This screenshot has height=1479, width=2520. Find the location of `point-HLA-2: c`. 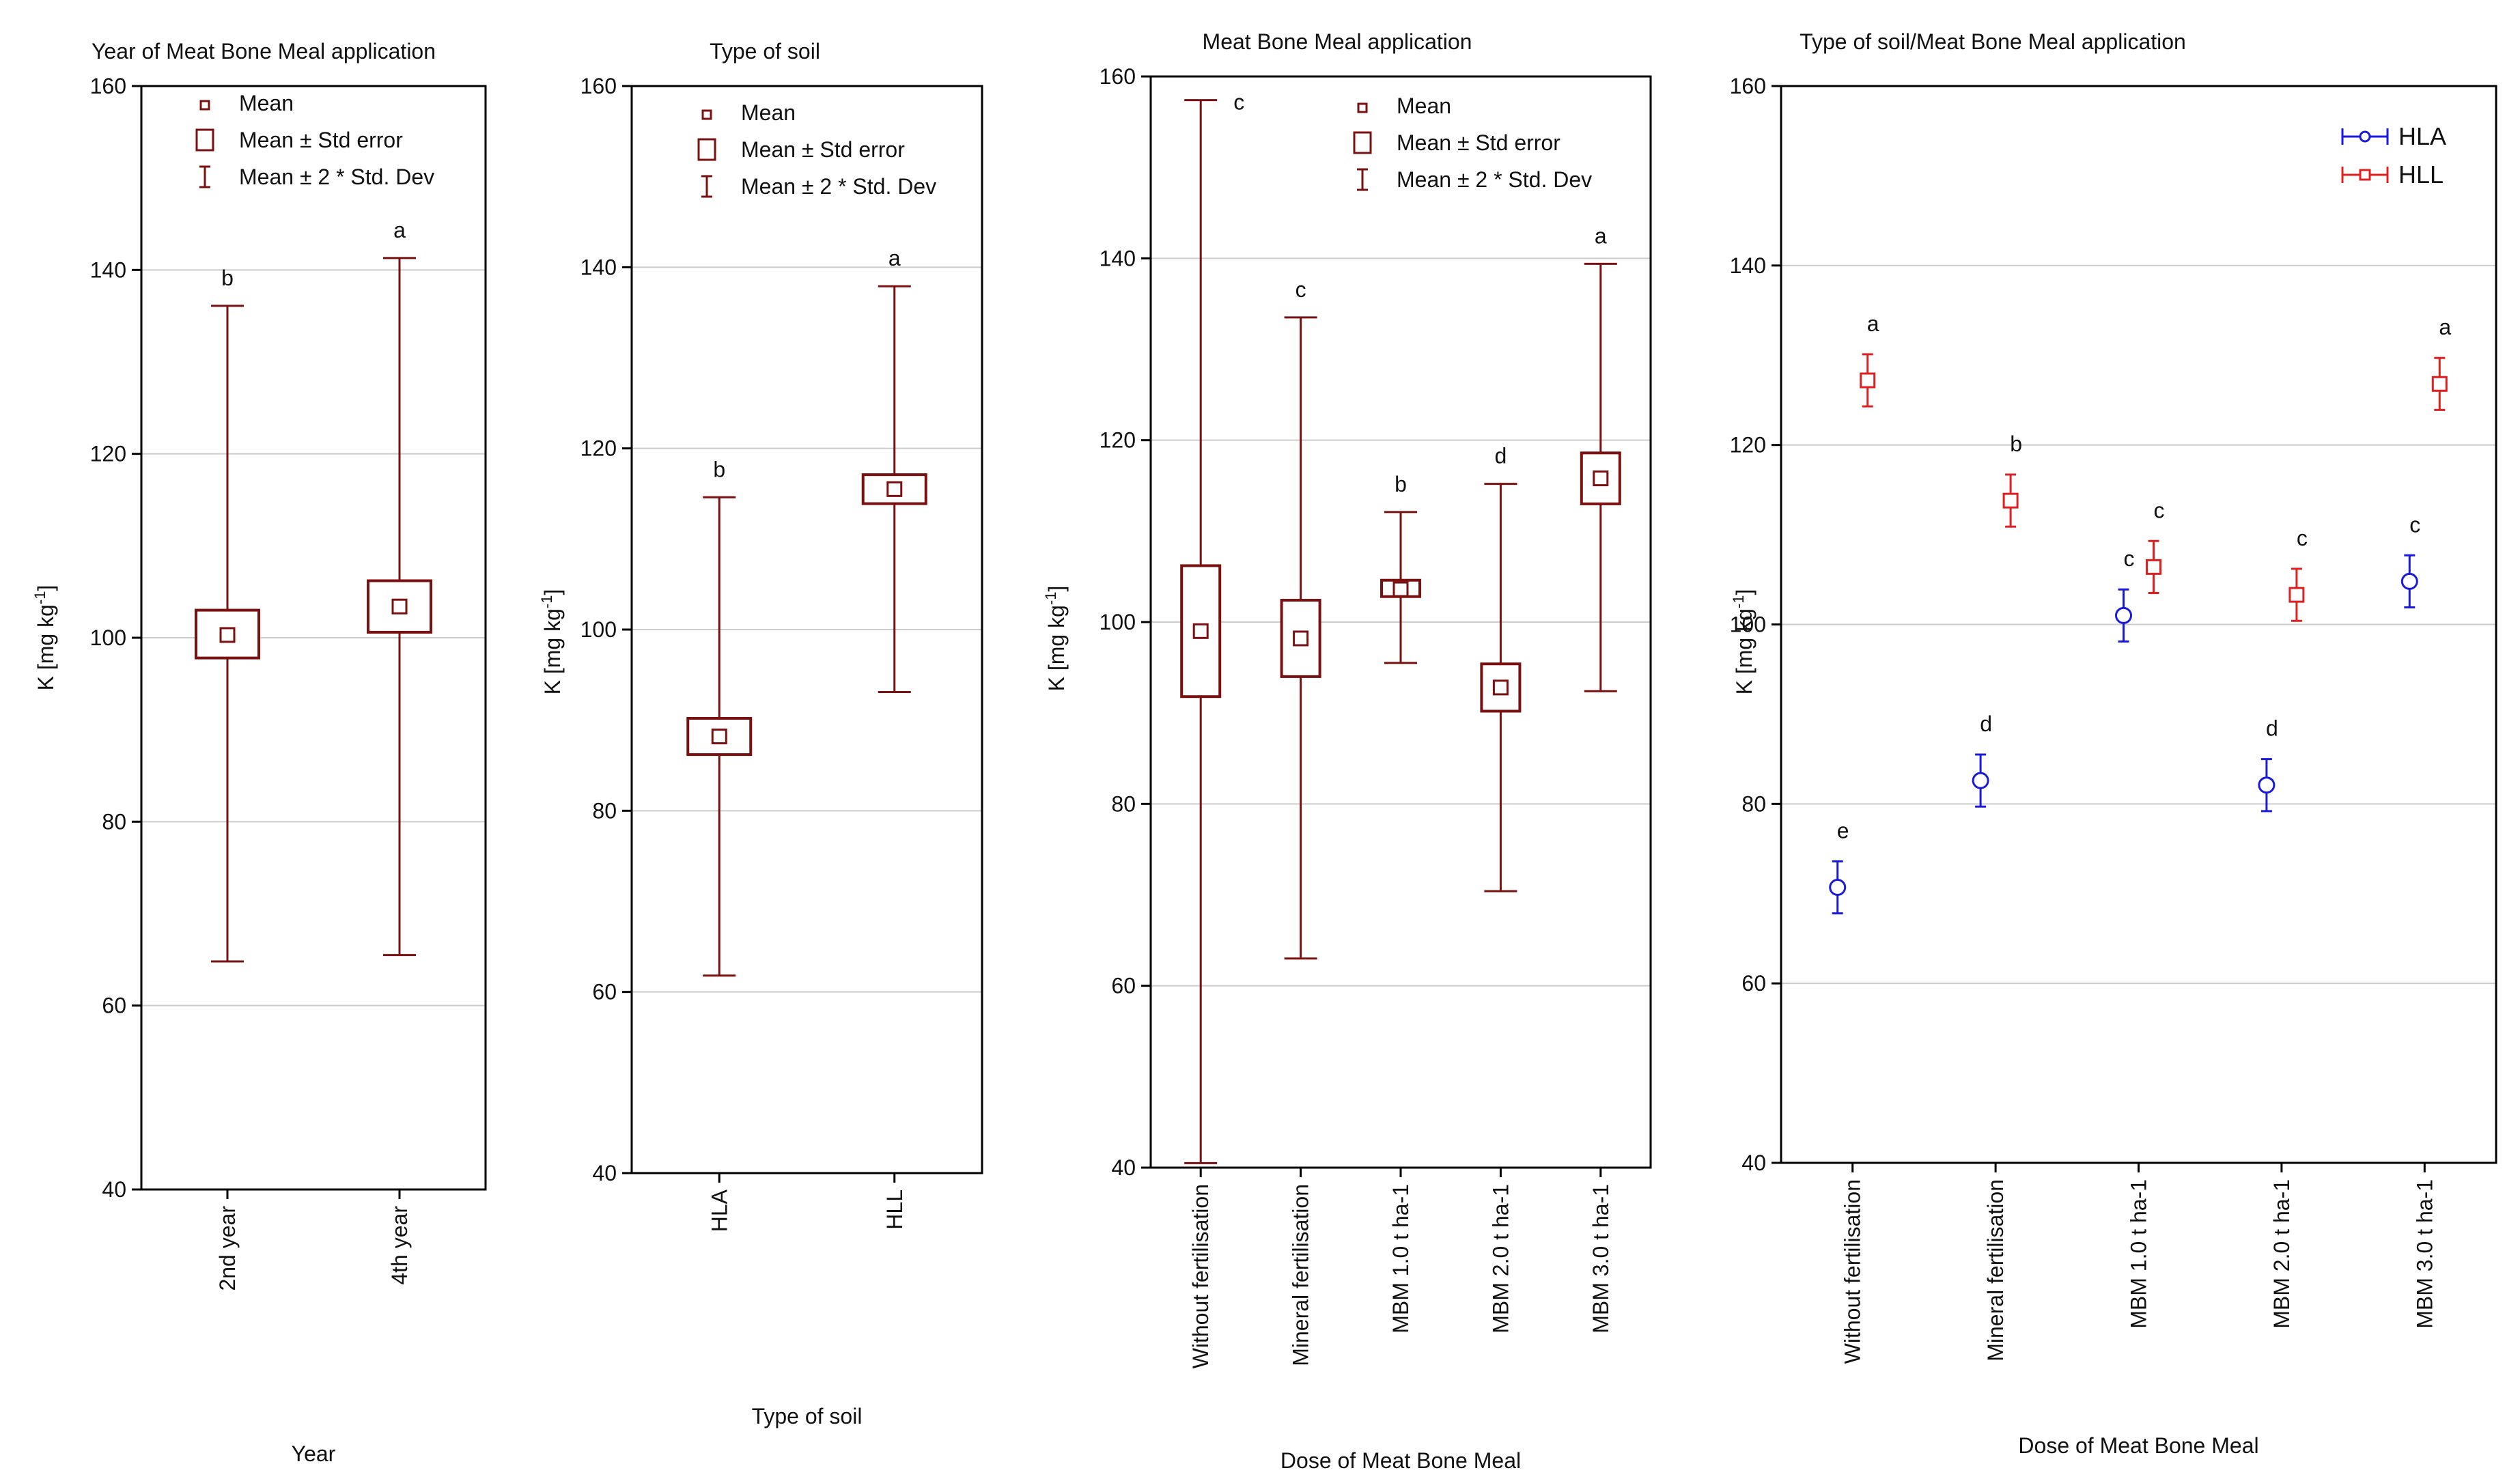

point-HLA-2: c is located at coordinates (2125, 594).